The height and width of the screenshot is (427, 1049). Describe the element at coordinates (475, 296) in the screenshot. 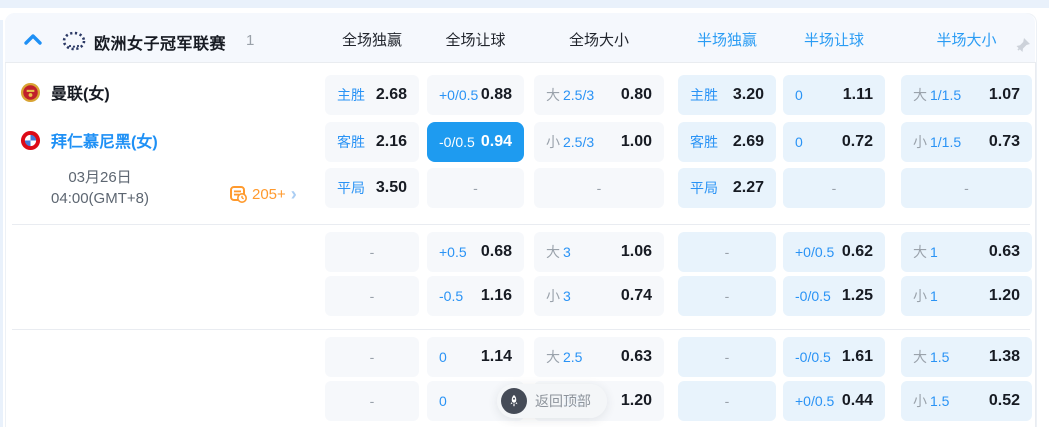

I see `odds-cell: -0.5 1.16` at that location.